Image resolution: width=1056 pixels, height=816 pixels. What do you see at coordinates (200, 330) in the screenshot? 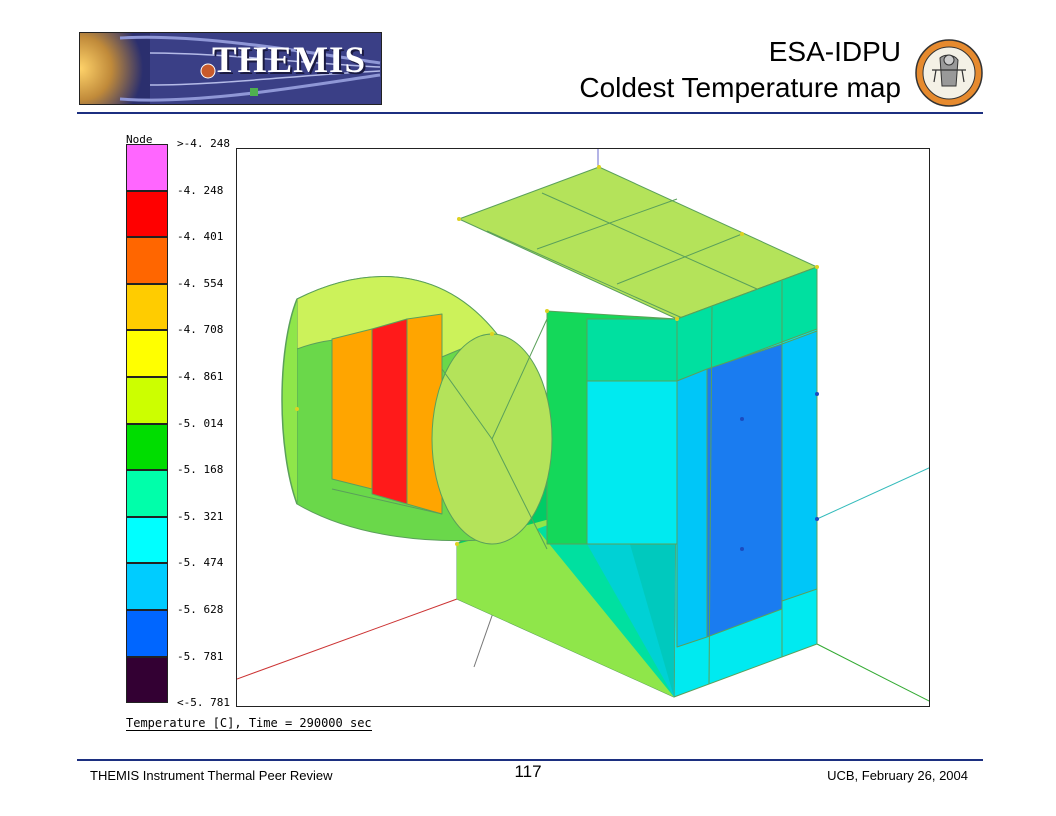
I see `legend-label: -4. 708` at bounding box center [200, 330].